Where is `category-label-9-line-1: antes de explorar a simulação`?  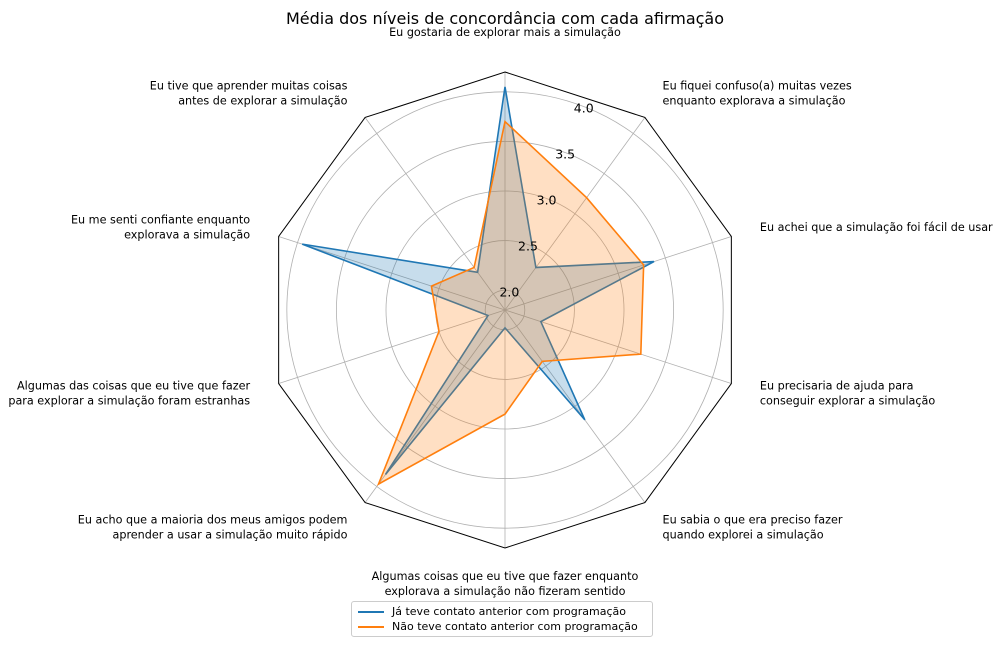
category-label-9-line-1: antes de explorar a simulação is located at coordinates (262, 101).